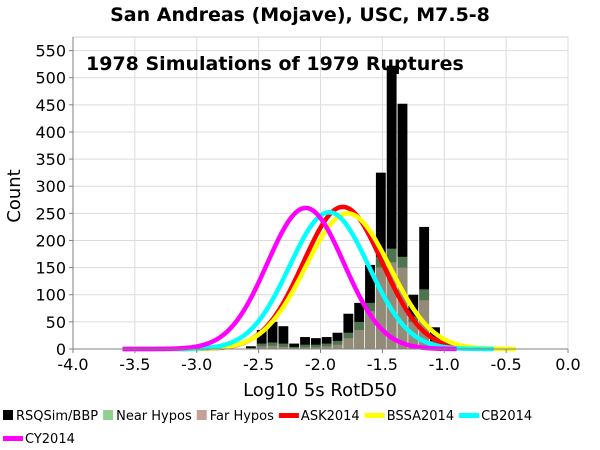 Image resolution: width=600 pixels, height=450 pixels. Describe the element at coordinates (50, 295) in the screenshot. I see `y-tick-label-2: 100` at that location.